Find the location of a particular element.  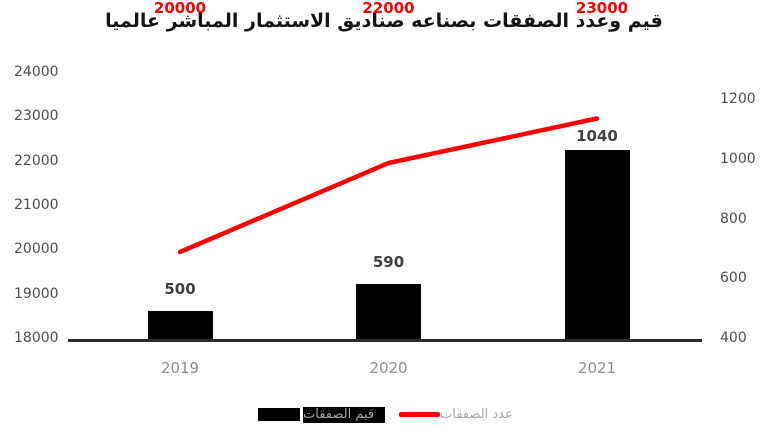

right-axis-tick-label: 1000 is located at coordinates (738, 158).